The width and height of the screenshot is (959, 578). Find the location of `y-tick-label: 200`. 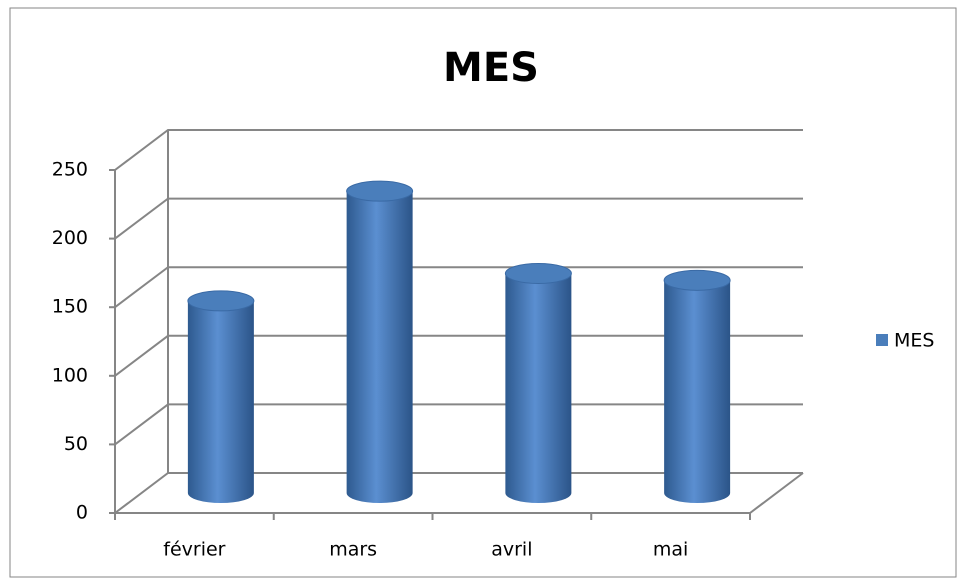

y-tick-label: 200 is located at coordinates (70, 238).